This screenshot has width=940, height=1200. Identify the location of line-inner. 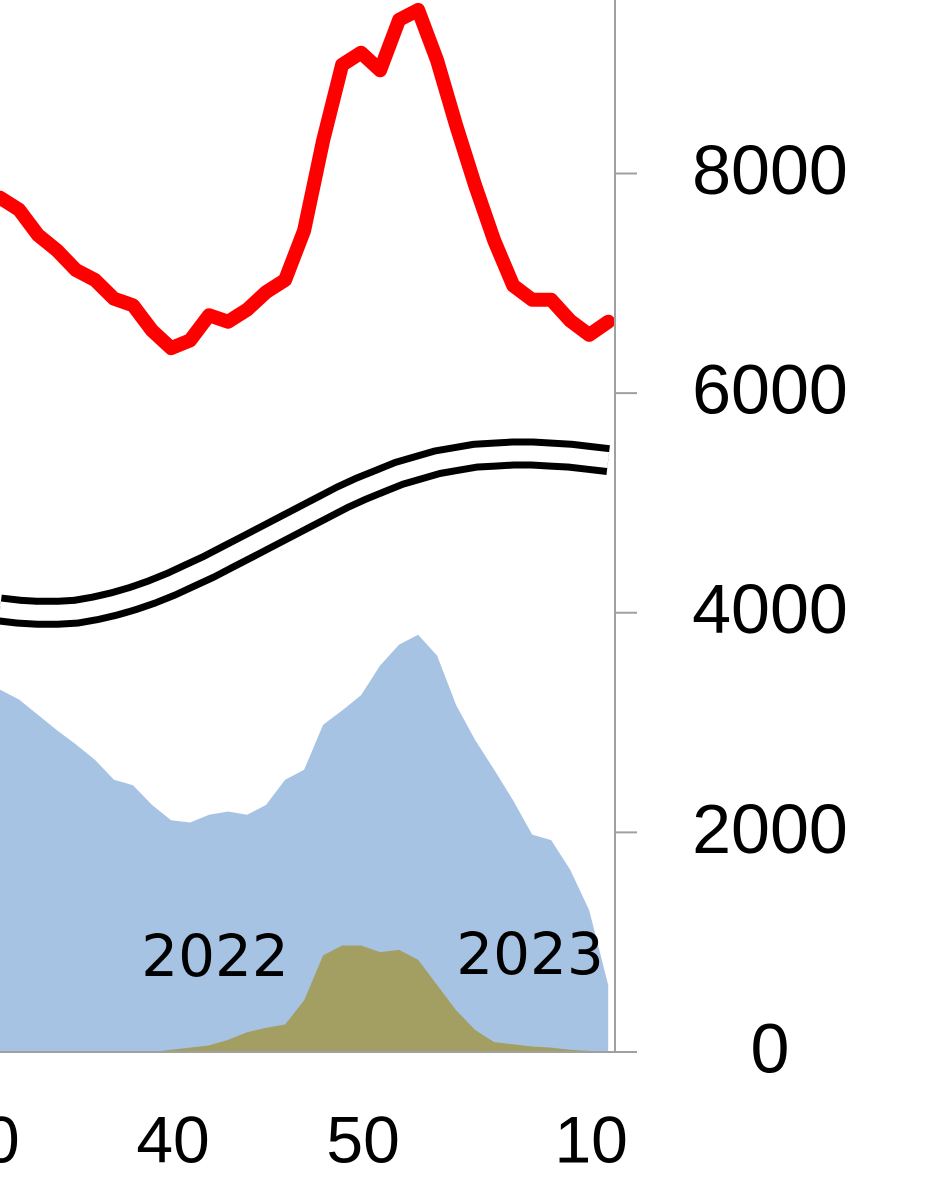
(305, 533).